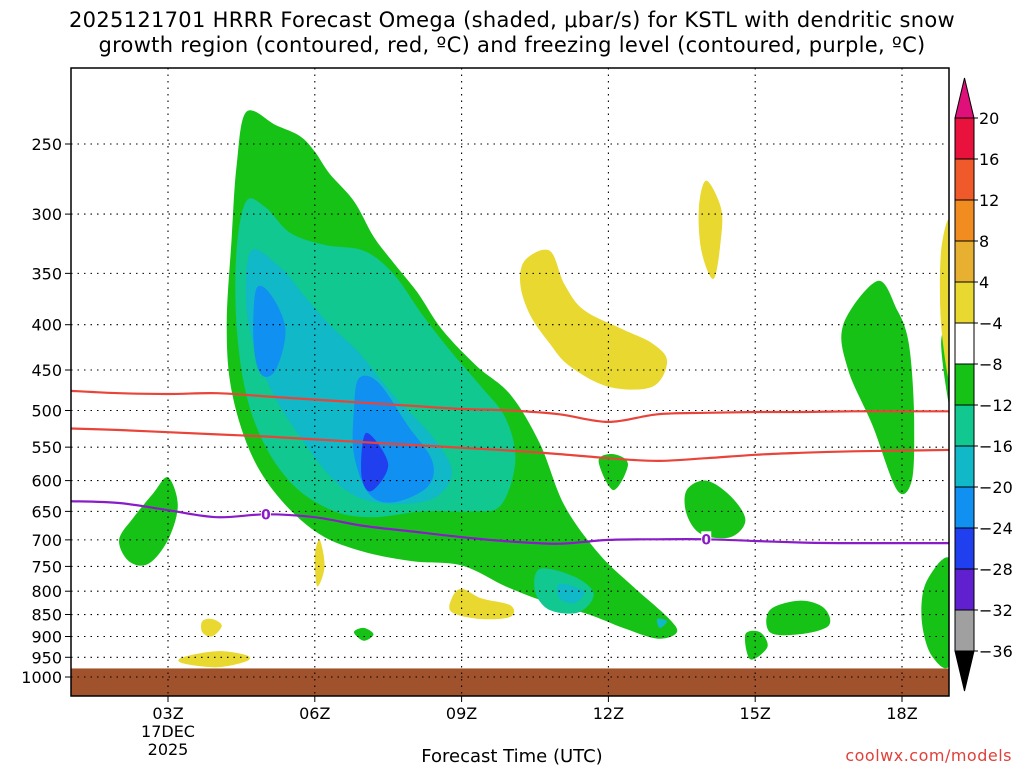 The image size is (1024, 768). Describe the element at coordinates (46, 591) in the screenshot. I see `ytick-label-800: 800` at that location.